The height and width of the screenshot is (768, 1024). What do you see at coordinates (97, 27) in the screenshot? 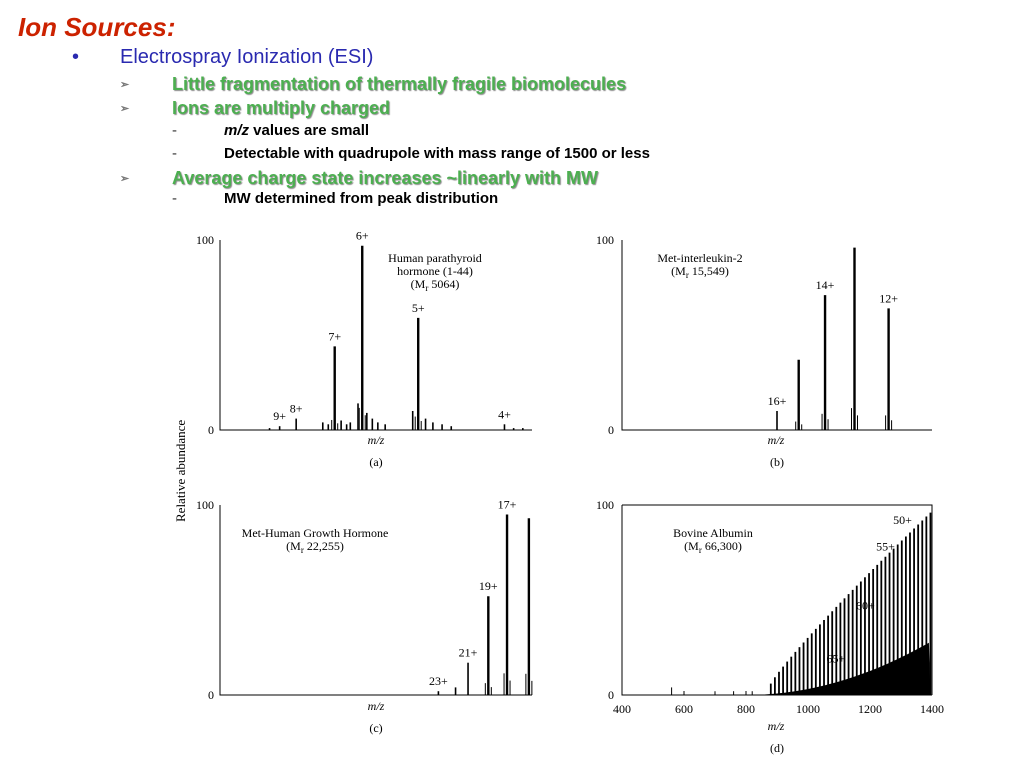
I see `slide-title: Ion Sources:` at bounding box center [97, 27].